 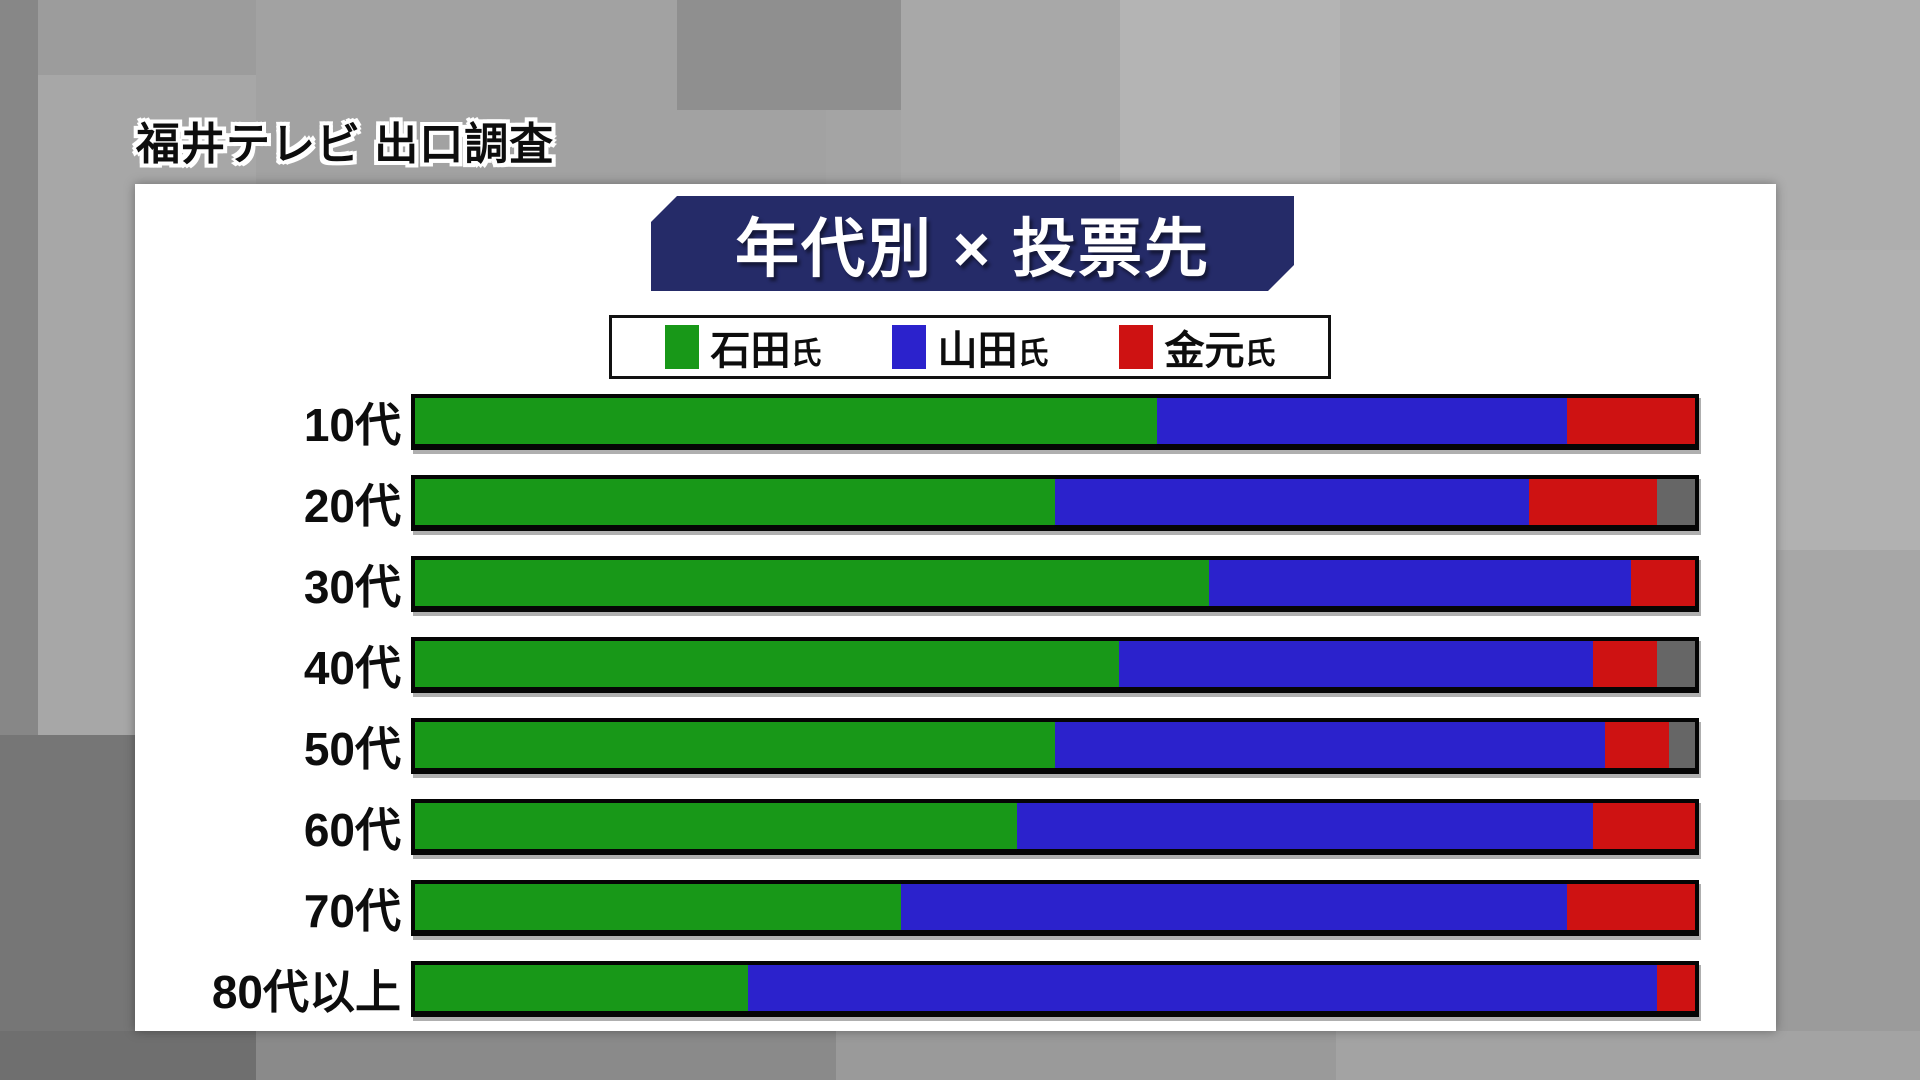 I want to click on chart-title: 年代別 × 投票先, so click(x=972, y=248).